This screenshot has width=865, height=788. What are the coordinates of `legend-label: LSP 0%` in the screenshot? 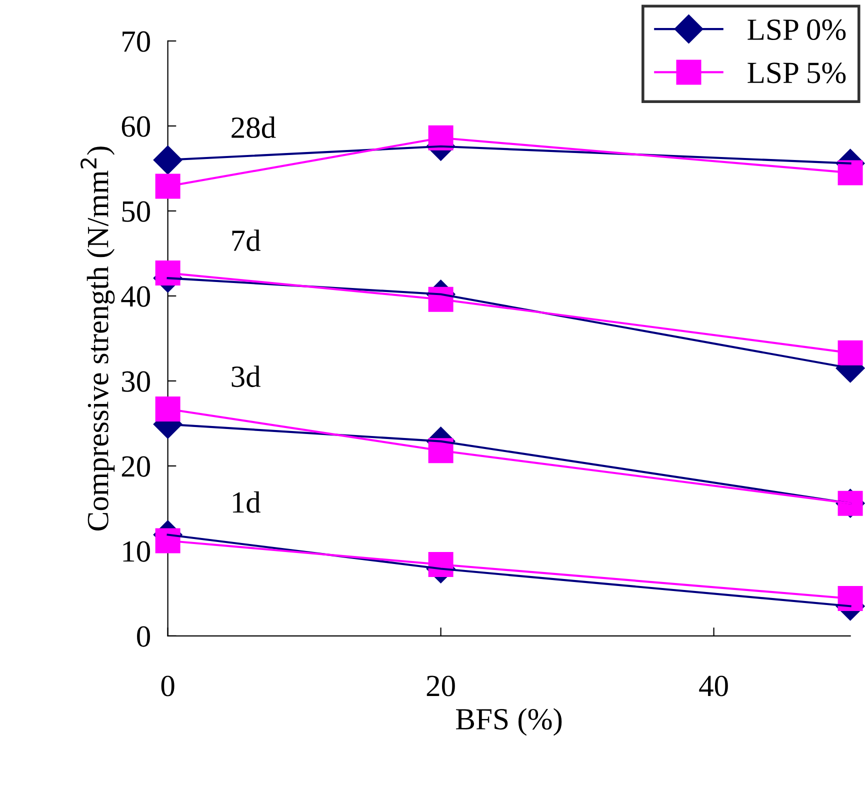 It's located at (797, 29).